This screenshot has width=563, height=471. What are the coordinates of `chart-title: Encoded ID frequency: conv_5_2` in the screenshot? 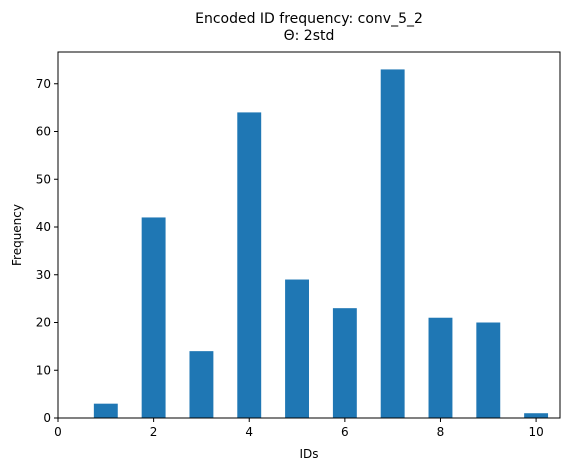 It's located at (309, 19).